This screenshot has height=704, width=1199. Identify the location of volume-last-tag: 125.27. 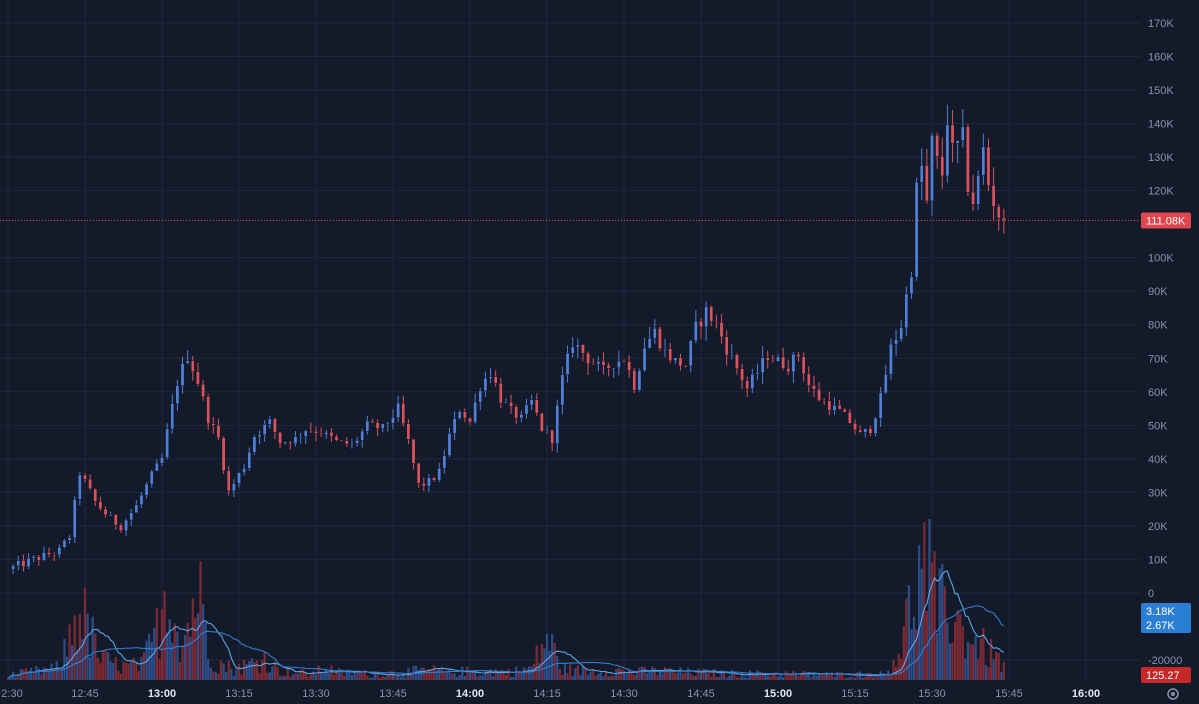
(1166, 675).